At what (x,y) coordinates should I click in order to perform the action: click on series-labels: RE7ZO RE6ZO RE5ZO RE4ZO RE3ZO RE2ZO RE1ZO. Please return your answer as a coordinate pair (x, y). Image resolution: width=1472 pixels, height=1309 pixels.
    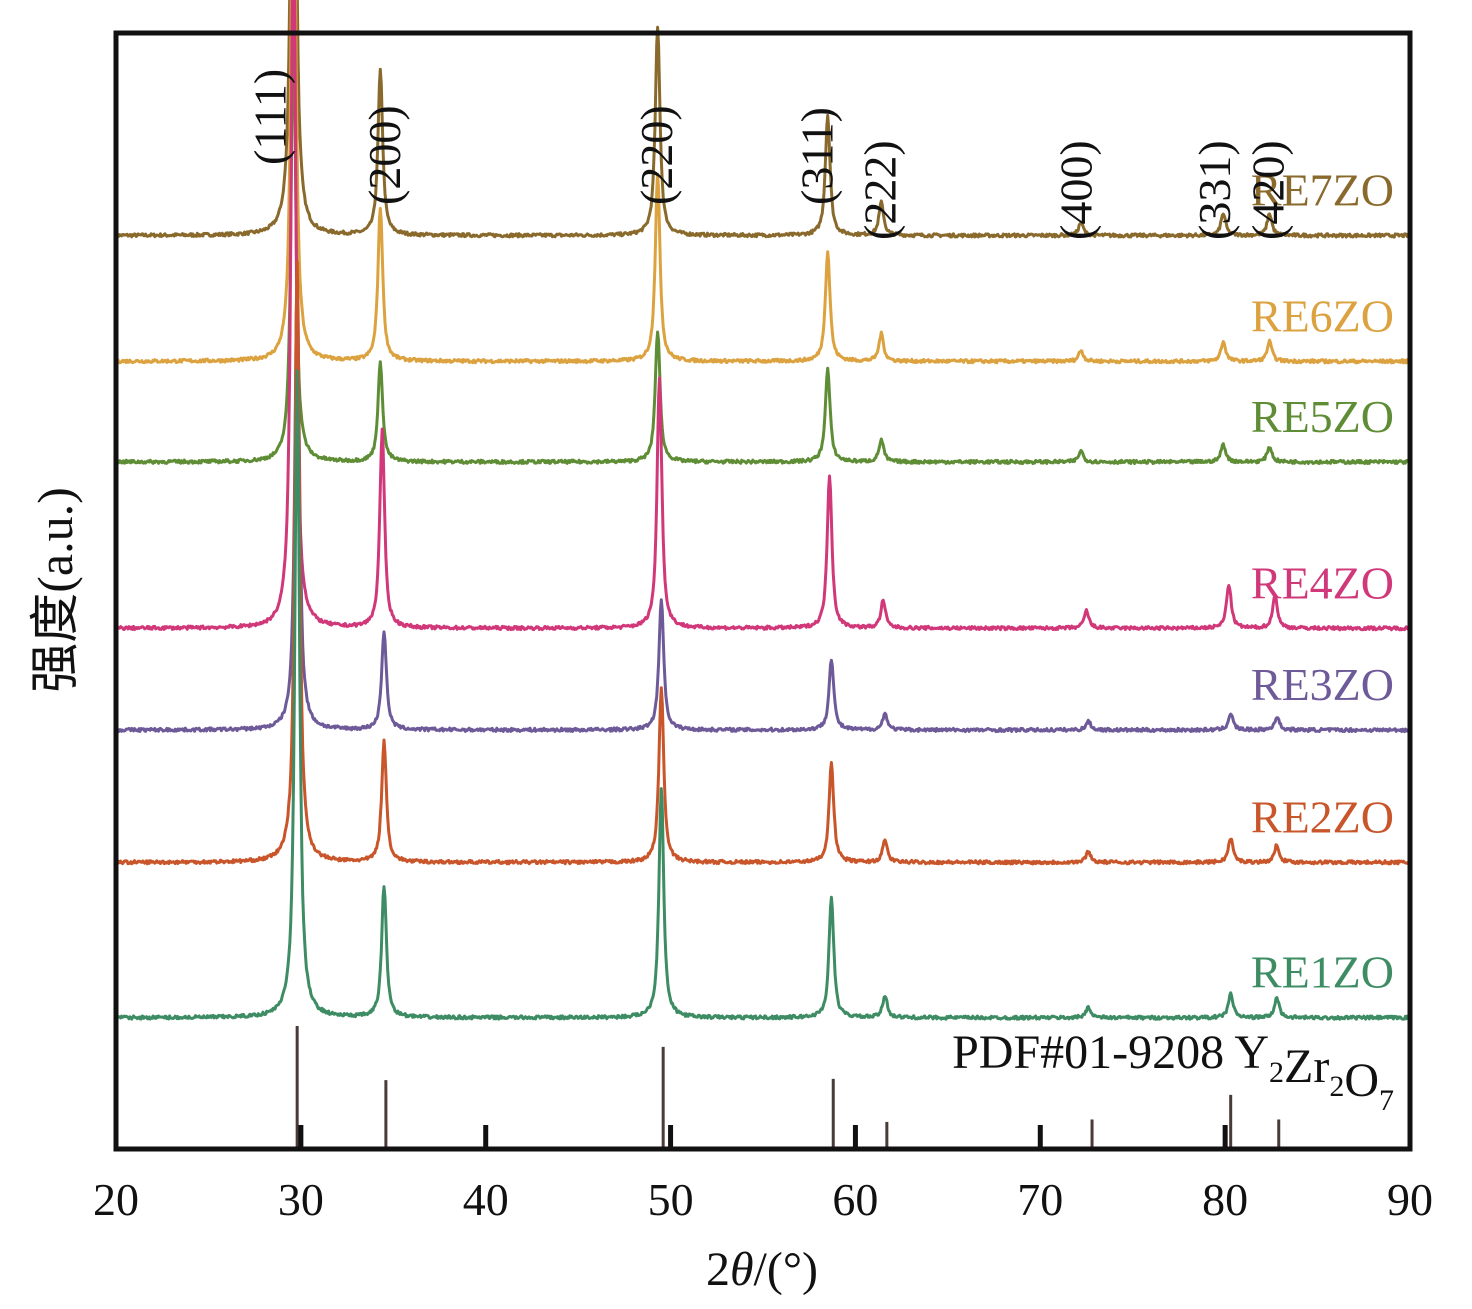
    Looking at the image, I should click on (1322, 581).